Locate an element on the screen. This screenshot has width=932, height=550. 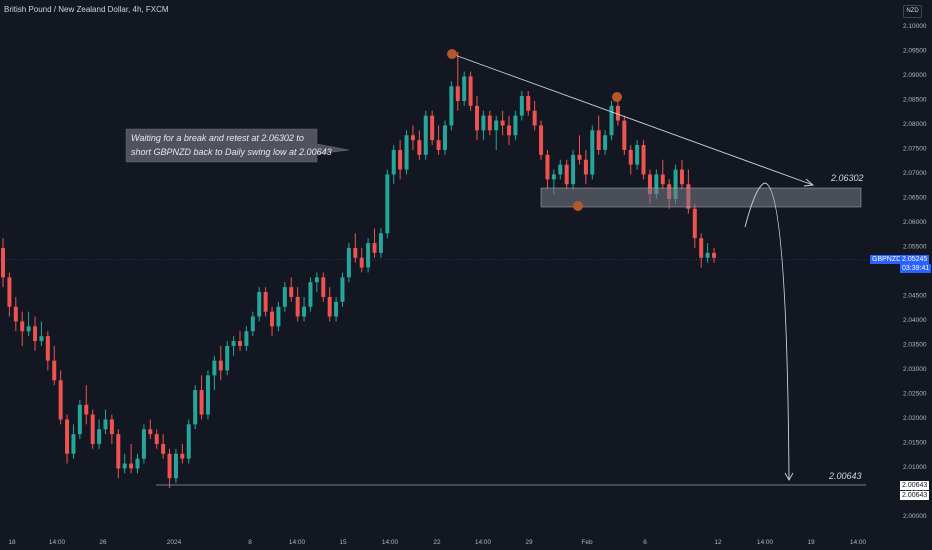
descending-trendline is located at coordinates (632, 119).